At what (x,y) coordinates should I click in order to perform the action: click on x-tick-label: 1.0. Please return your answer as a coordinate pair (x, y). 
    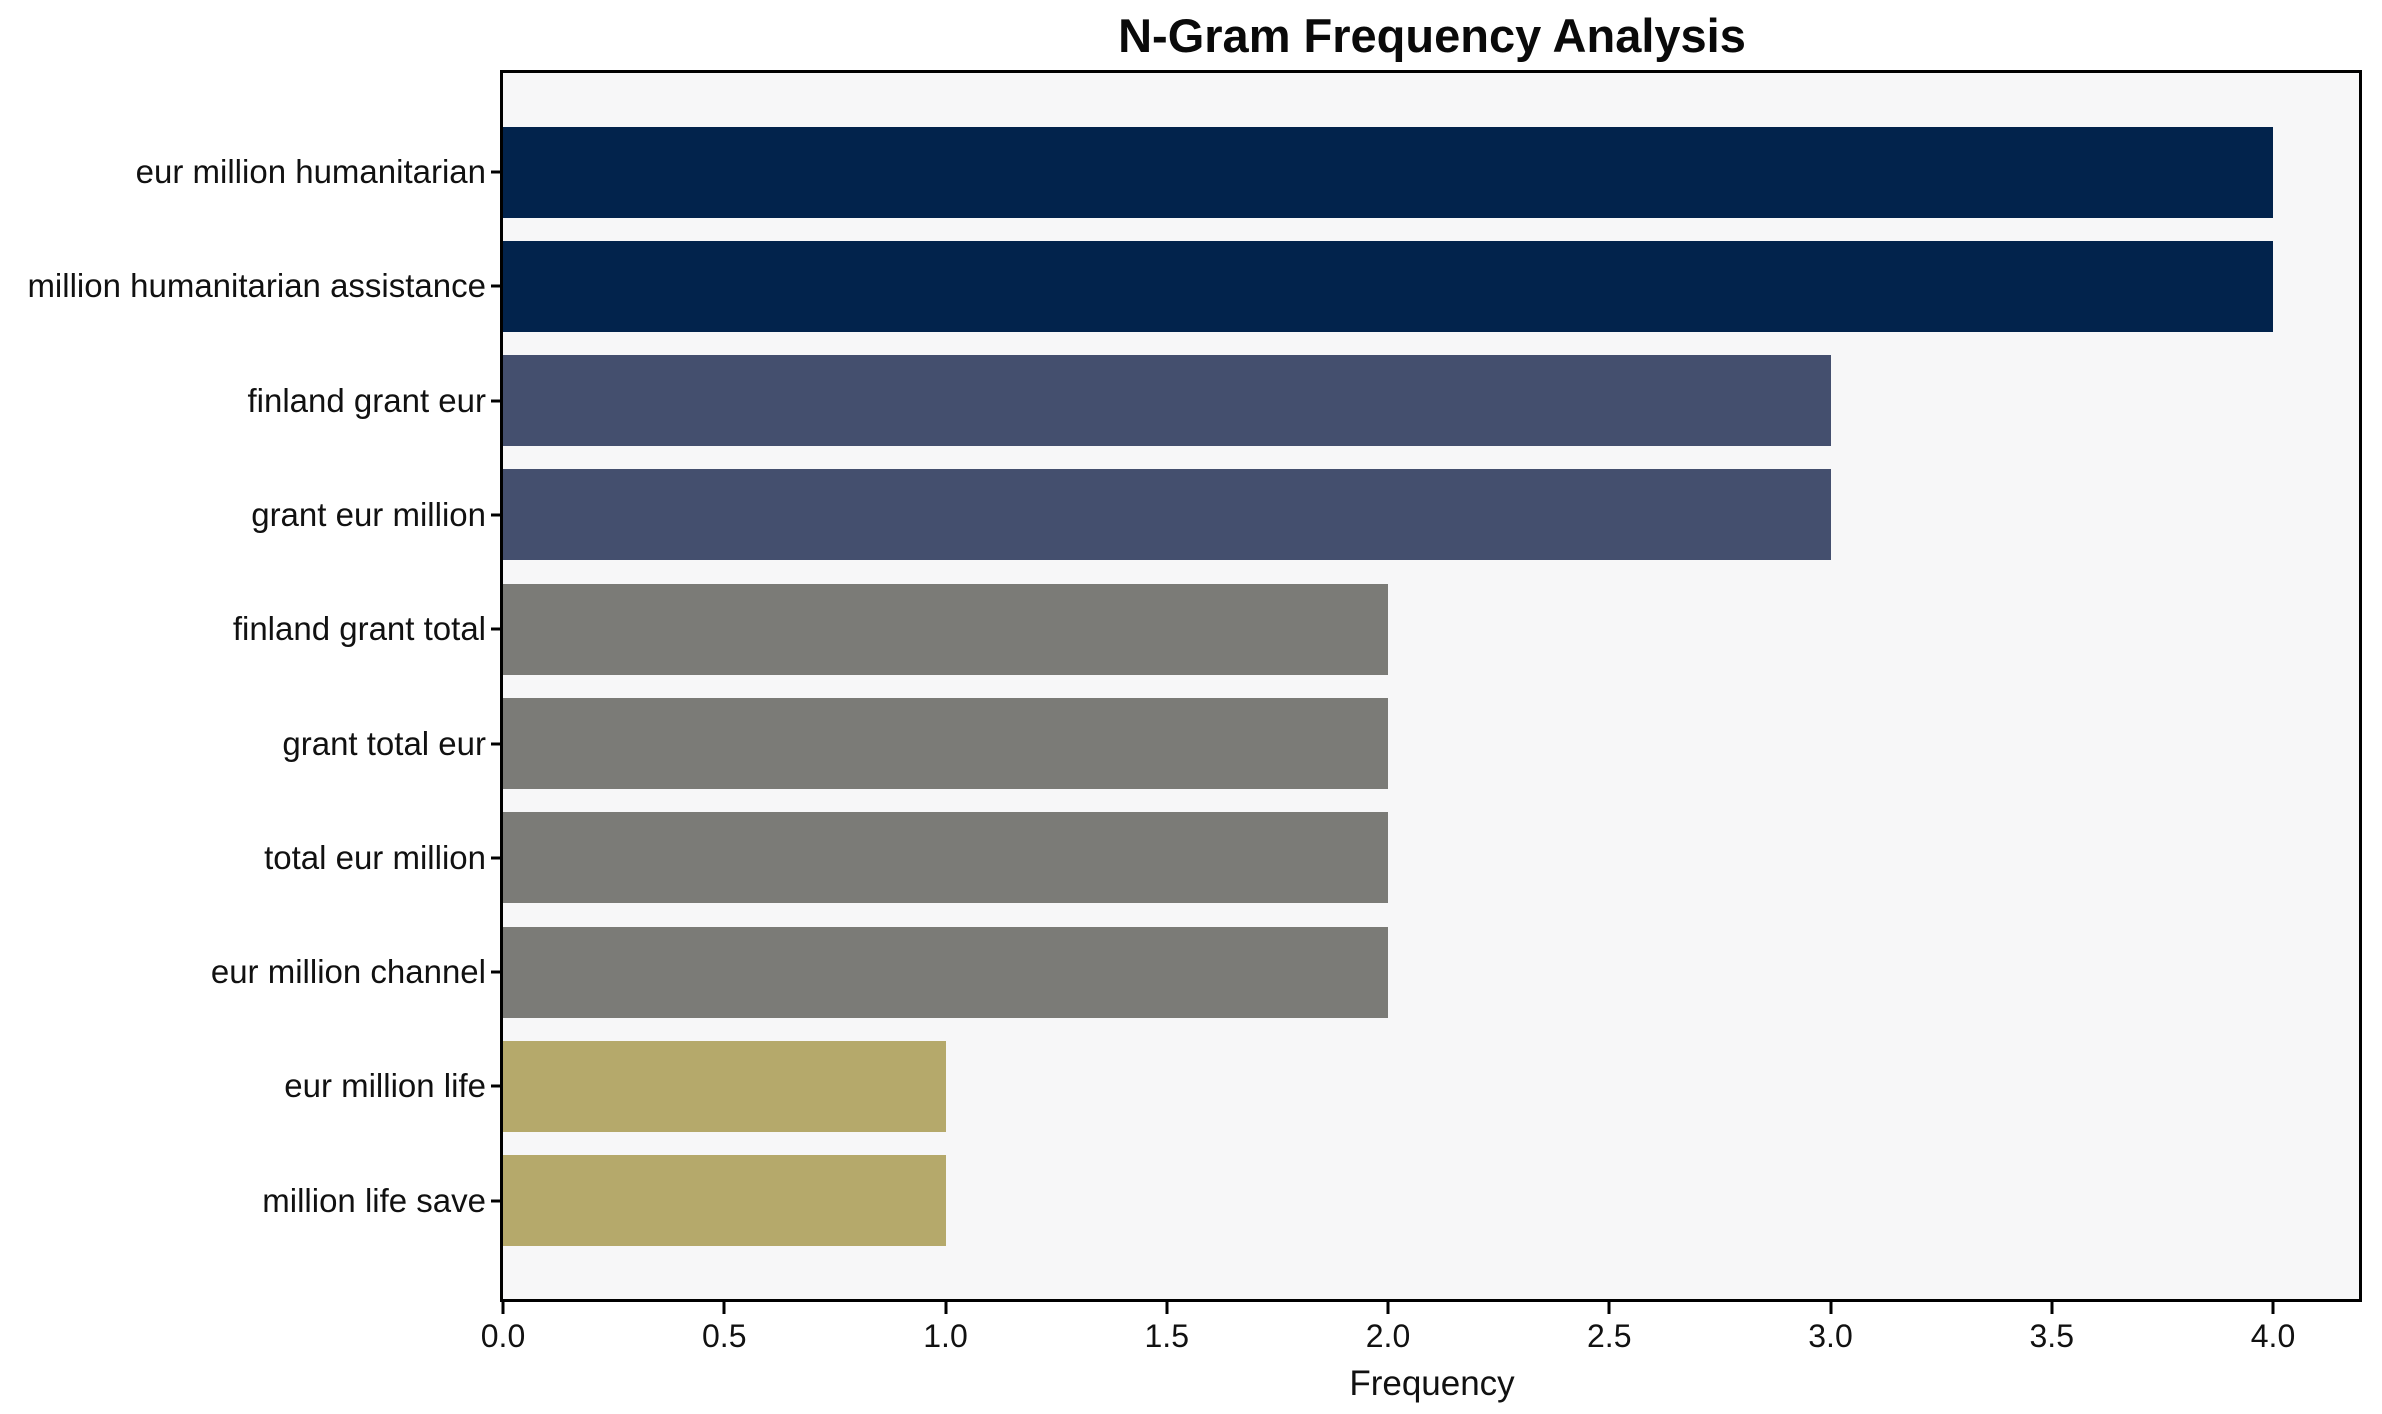
    Looking at the image, I should click on (945, 1336).